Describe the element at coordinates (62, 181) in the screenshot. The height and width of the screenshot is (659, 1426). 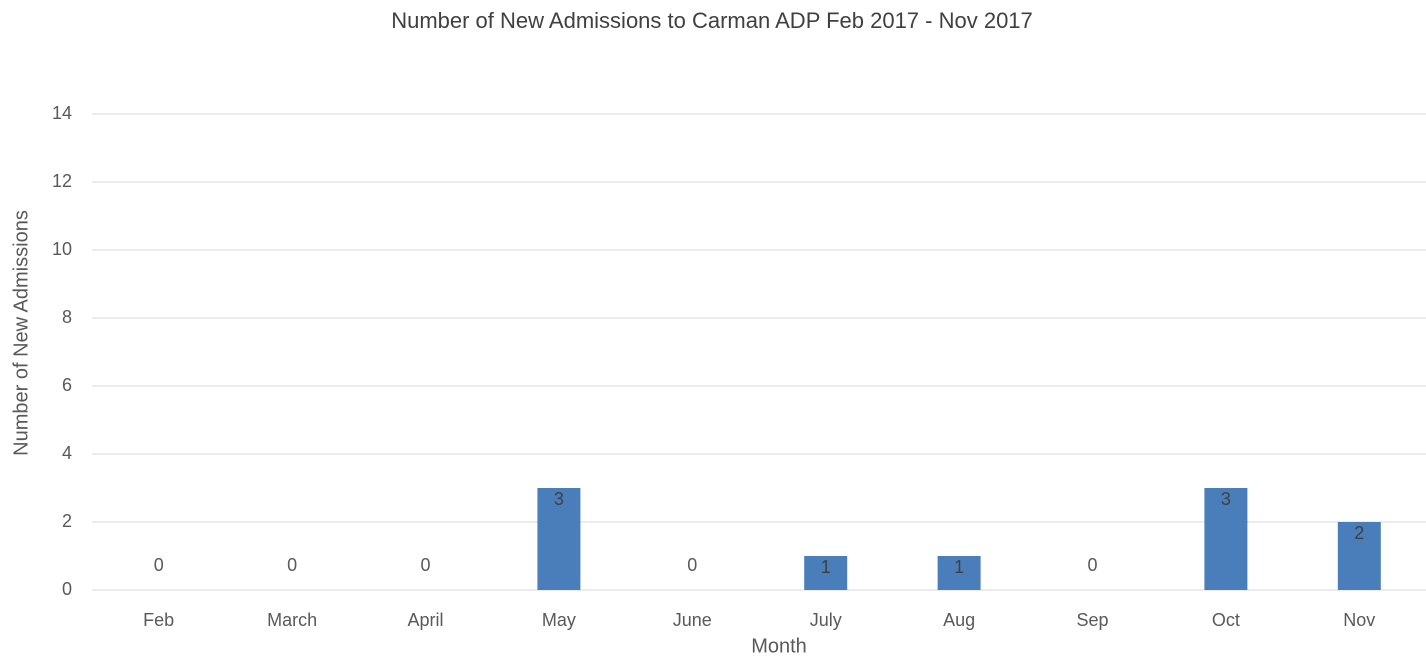
I see `y-tick-label: 12` at that location.